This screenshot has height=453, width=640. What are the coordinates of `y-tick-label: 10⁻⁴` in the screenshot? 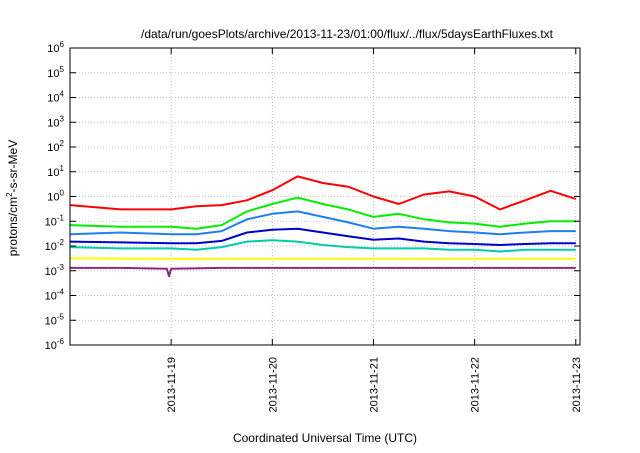 It's located at (55, 295).